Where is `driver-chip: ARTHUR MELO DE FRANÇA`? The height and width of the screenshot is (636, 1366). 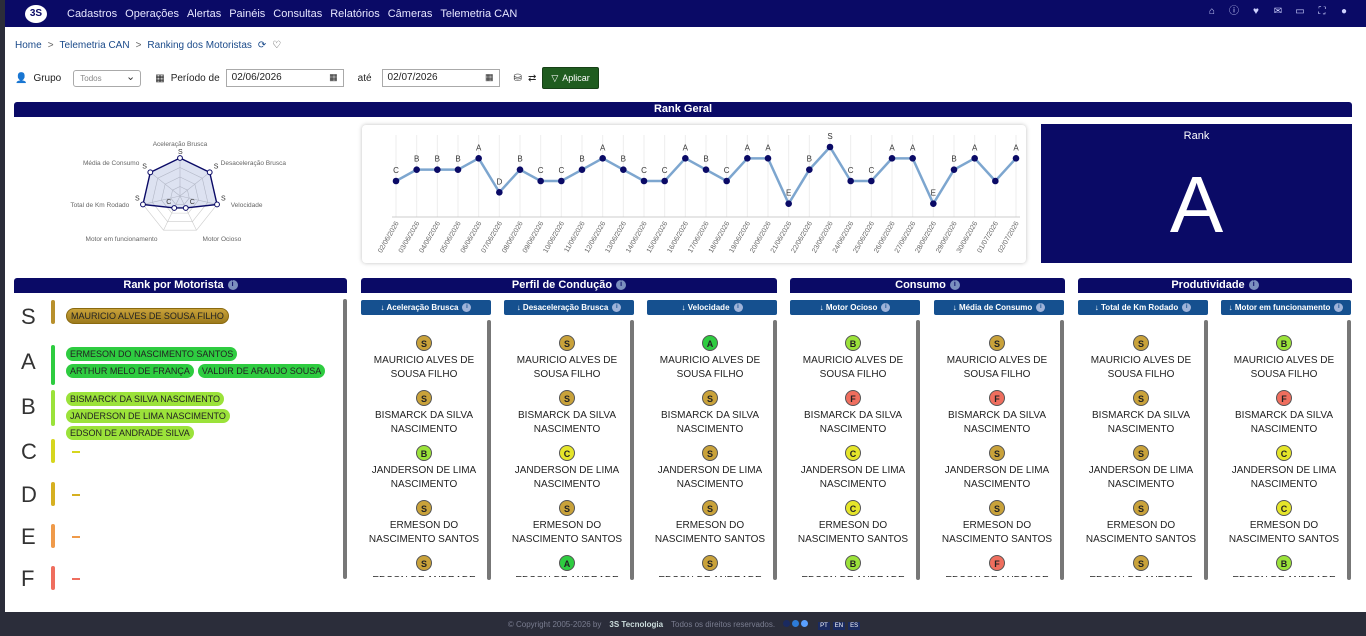 driver-chip: ARTHUR MELO DE FRANÇA is located at coordinates (130, 371).